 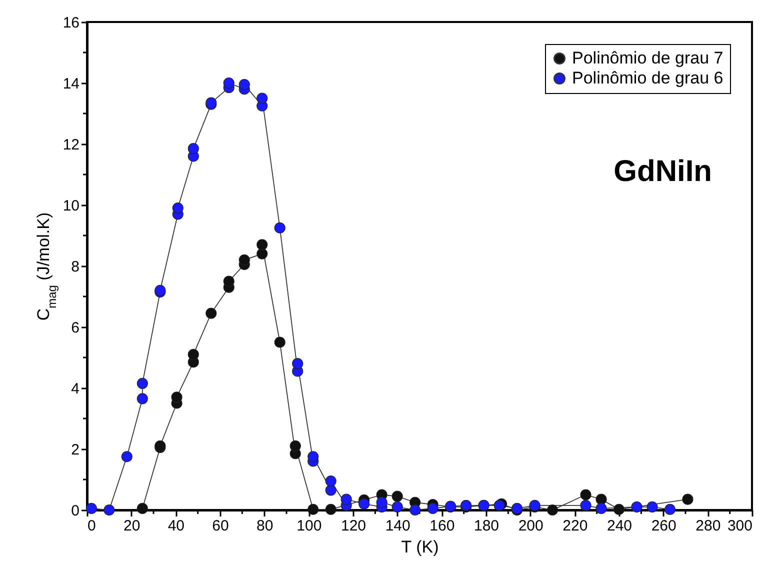 What do you see at coordinates (619, 526) in the screenshot?
I see `x-tick-label: 240` at bounding box center [619, 526].